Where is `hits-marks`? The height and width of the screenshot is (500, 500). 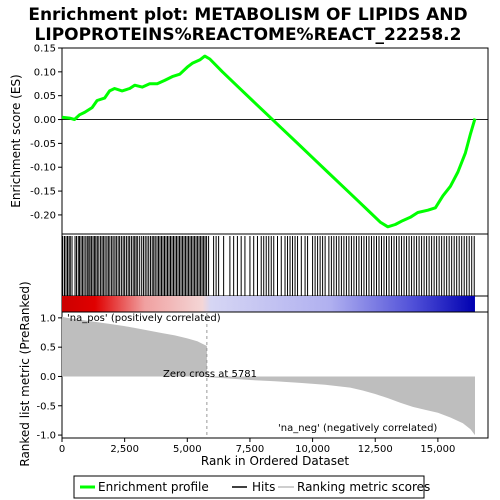 hits-marks is located at coordinates (268, 266).